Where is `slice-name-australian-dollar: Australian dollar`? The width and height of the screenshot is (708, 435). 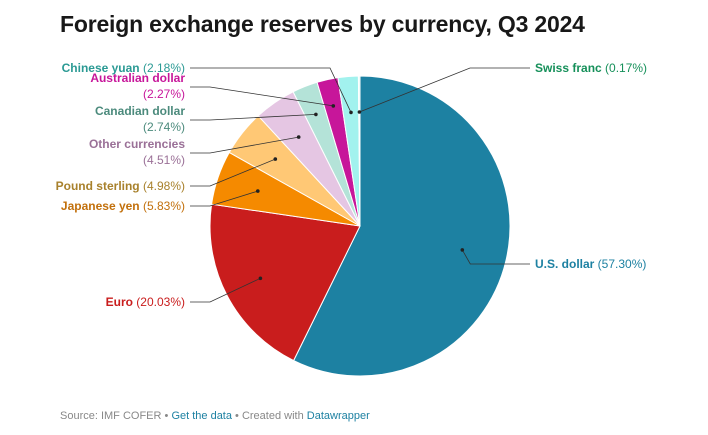 slice-name-australian-dollar: Australian dollar is located at coordinates (137, 78).